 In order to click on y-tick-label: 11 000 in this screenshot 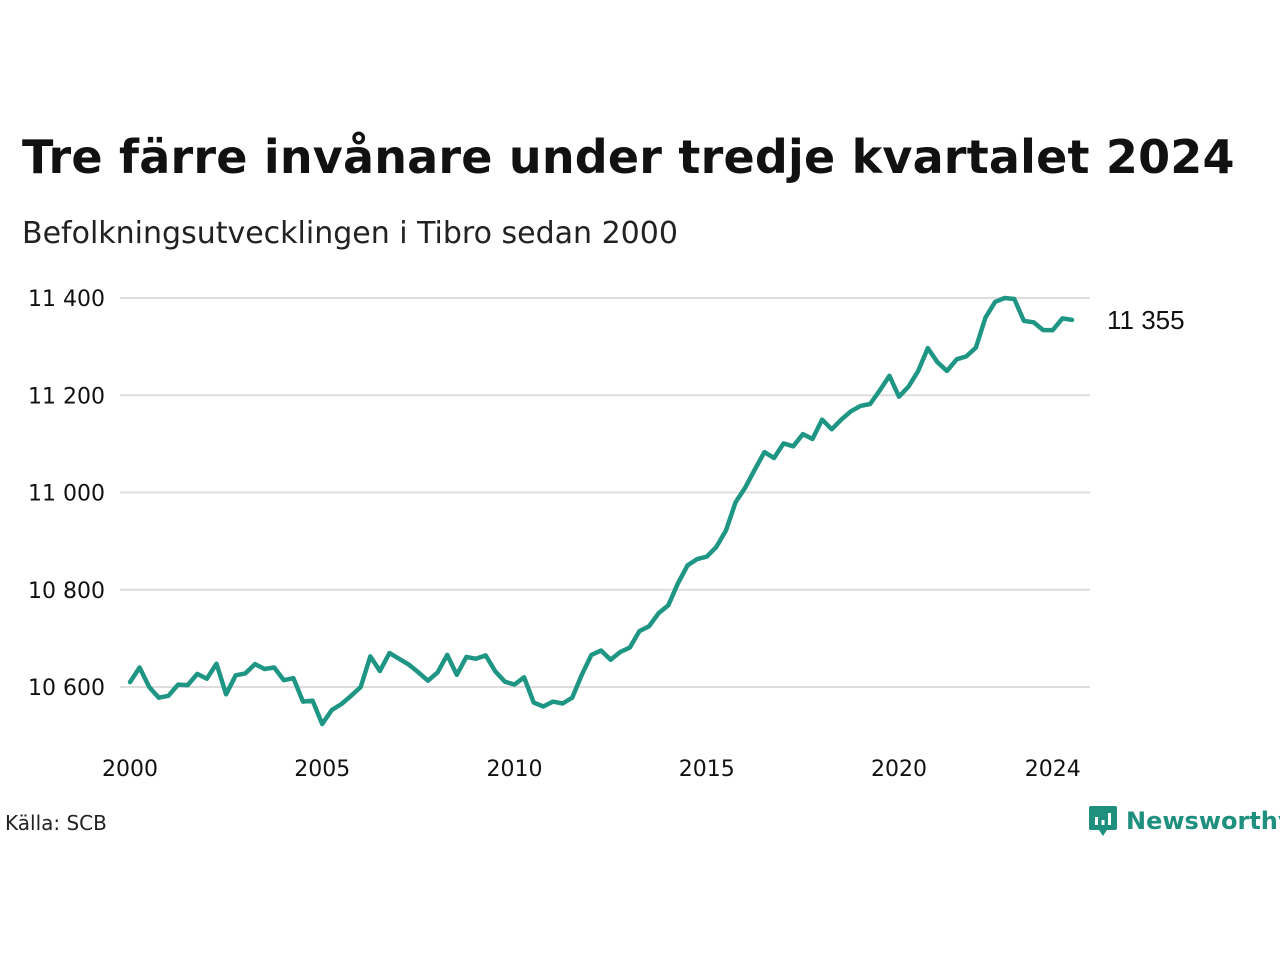, I will do `click(66, 494)`.